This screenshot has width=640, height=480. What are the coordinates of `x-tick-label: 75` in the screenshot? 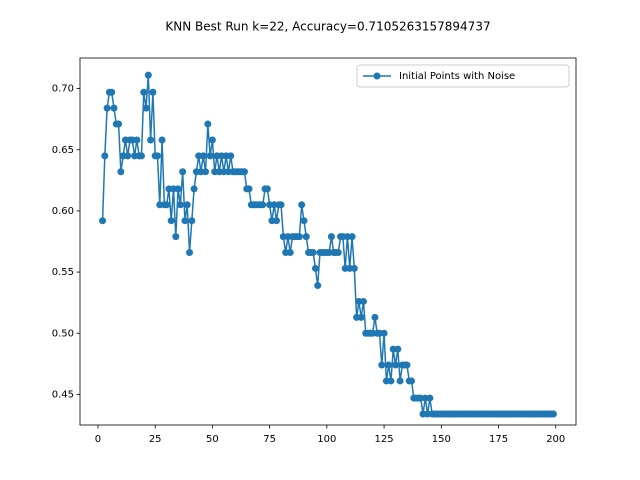 It's located at (269, 439).